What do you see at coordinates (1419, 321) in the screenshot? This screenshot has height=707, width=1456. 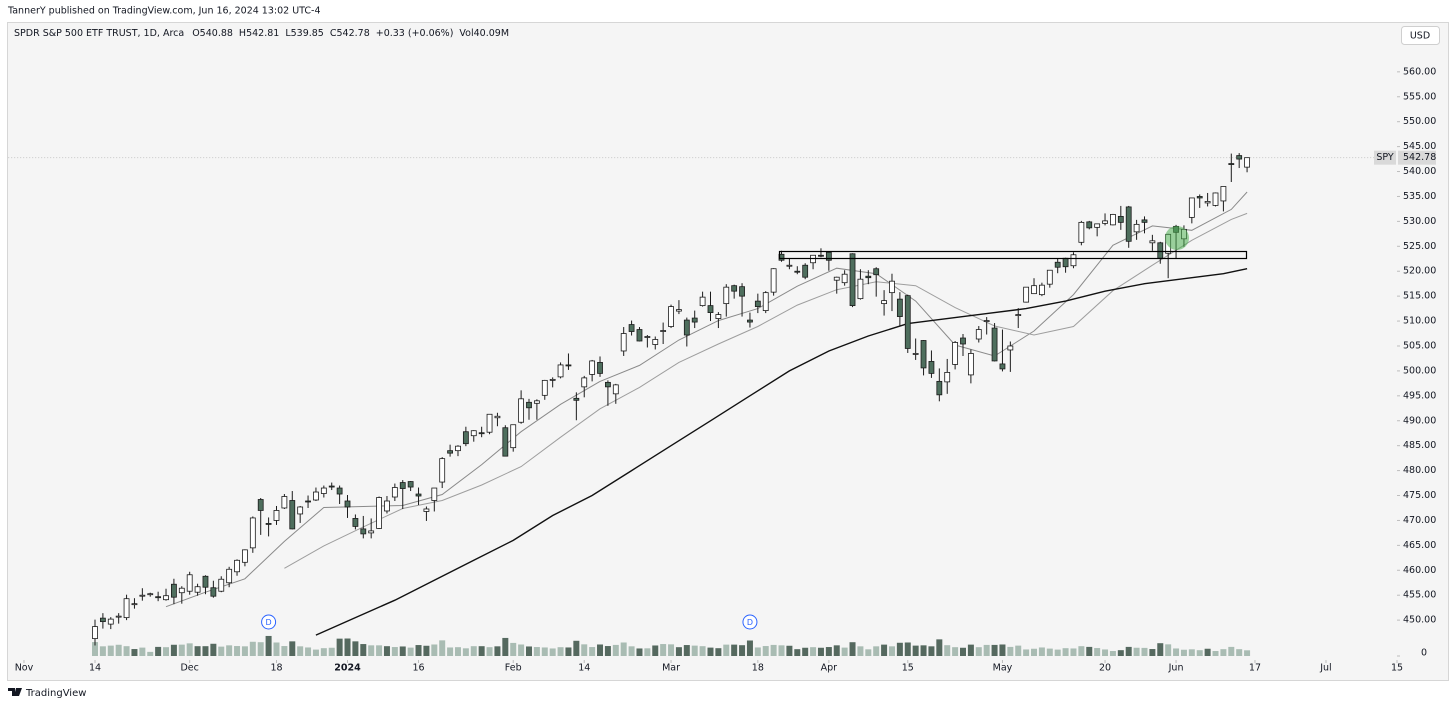 I see `y-tick-label: 510.00` at bounding box center [1419, 321].